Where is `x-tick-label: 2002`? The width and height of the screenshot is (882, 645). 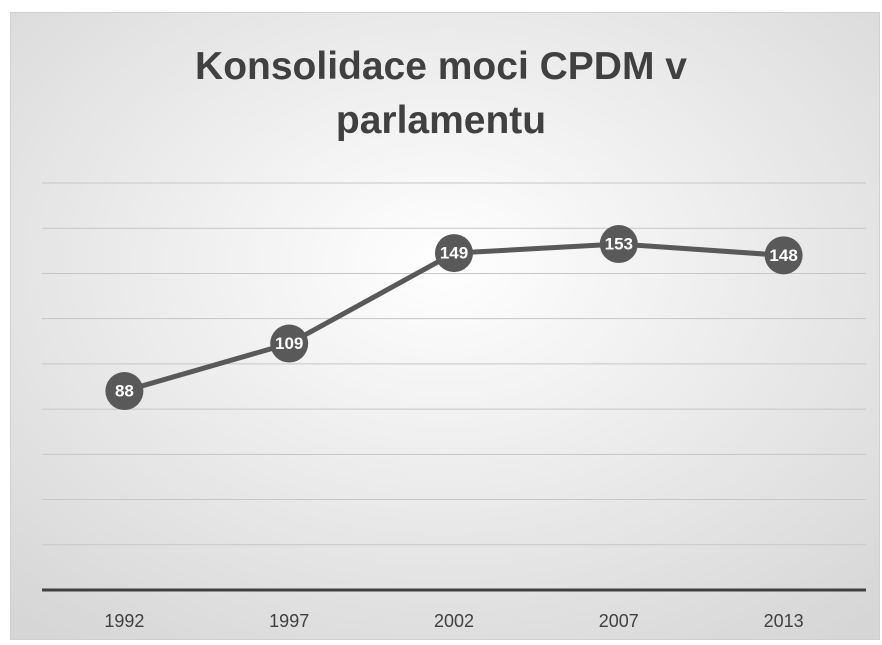
x-tick-label: 2002 is located at coordinates (454, 621).